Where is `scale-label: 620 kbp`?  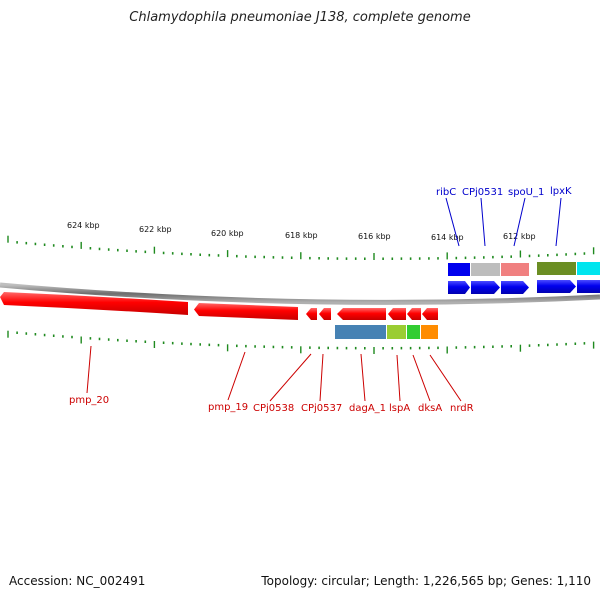 scale-label: 620 kbp is located at coordinates (227, 233).